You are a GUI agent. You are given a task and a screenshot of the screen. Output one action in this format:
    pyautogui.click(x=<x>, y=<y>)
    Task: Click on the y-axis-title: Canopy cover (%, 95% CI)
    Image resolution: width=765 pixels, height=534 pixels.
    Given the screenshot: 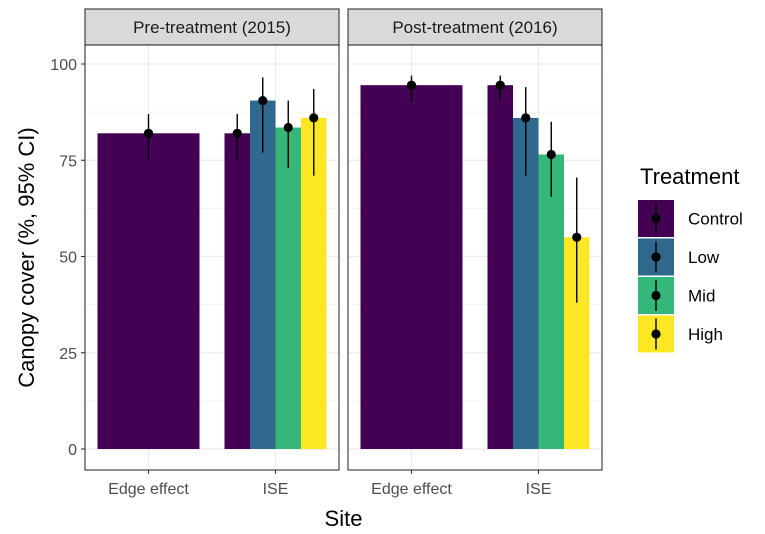 What is the action you would take?
    pyautogui.click(x=26, y=257)
    